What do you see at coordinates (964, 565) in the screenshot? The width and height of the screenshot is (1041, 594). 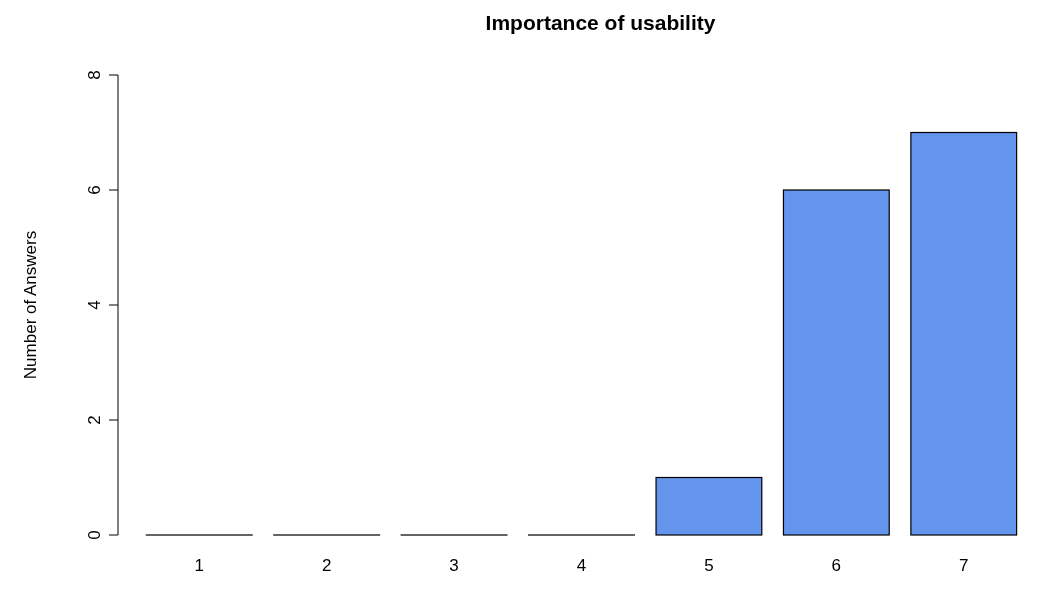 I see `x-tick-label: 7` at bounding box center [964, 565].